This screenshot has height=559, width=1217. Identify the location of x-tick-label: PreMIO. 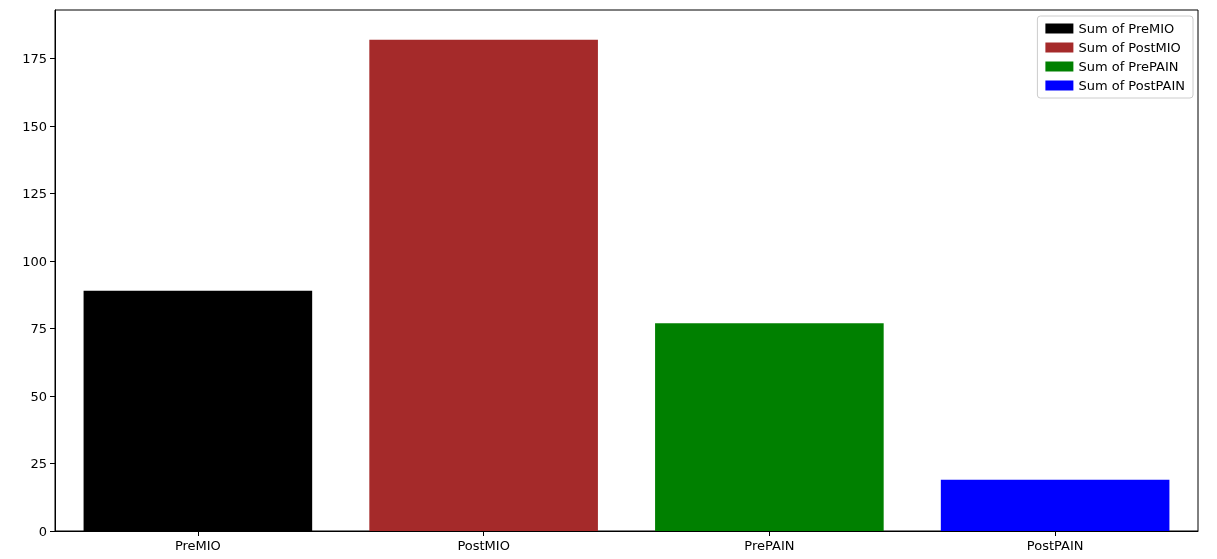
(197, 545).